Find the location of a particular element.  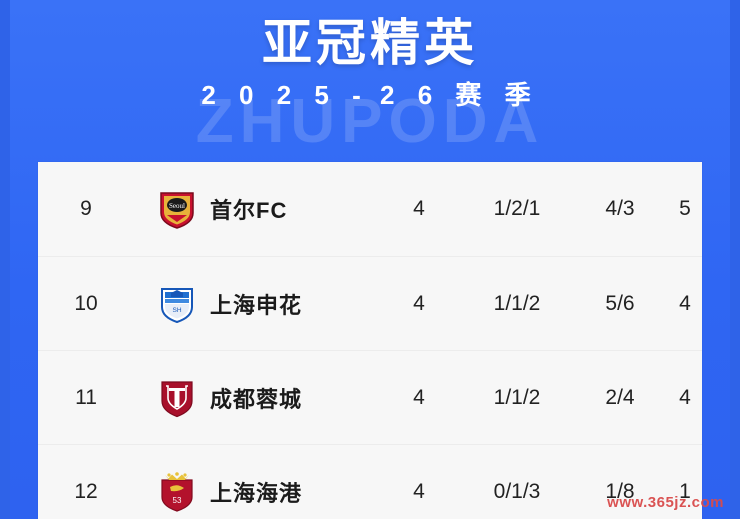

season-word: 赛 季 is located at coordinates (497, 95).